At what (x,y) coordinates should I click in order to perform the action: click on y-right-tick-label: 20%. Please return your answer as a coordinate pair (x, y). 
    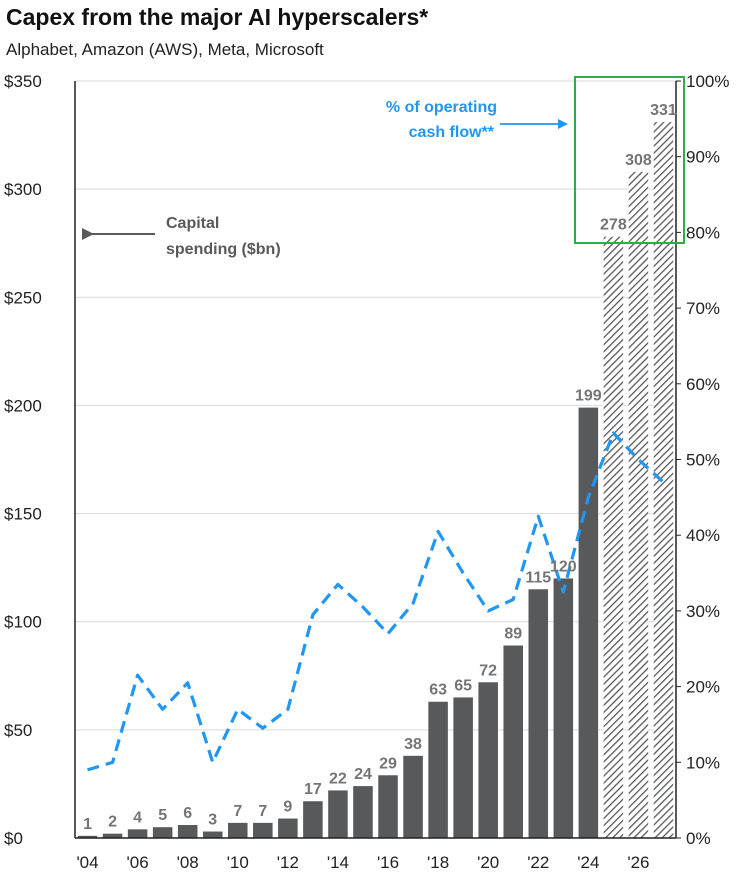
    Looking at the image, I should click on (703, 687).